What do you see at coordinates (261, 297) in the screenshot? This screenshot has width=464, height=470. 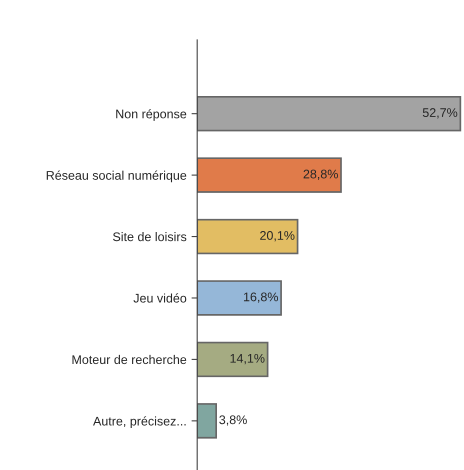 I see `data-label: 16,8%` at bounding box center [261, 297].